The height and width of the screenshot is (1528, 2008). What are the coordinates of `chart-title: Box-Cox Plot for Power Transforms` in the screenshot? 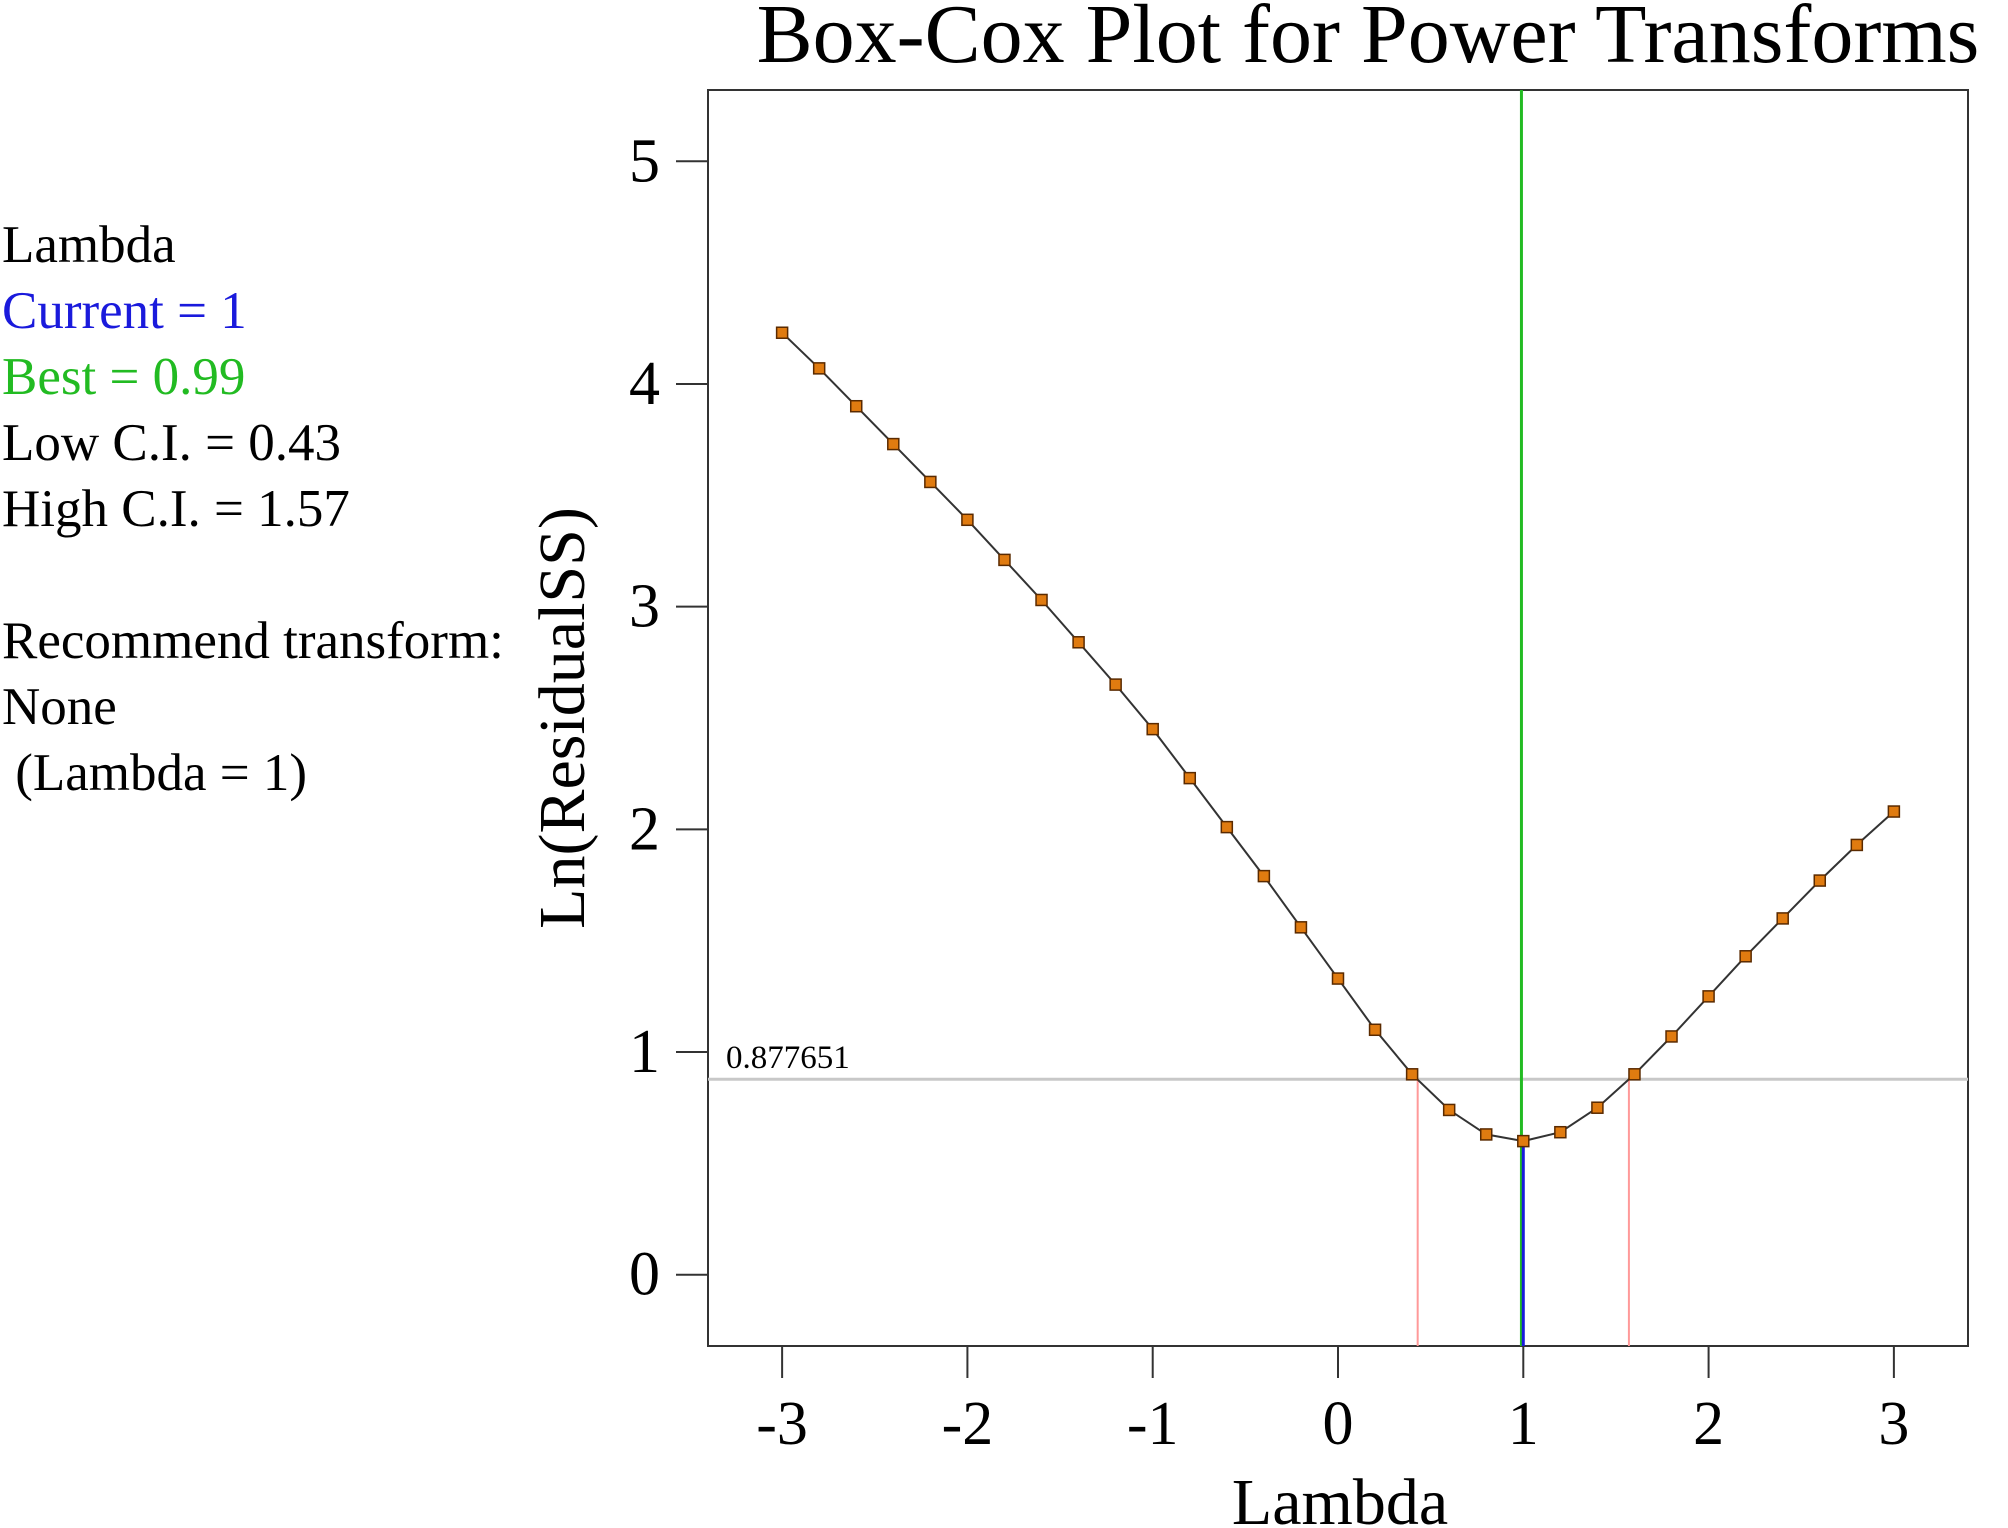 It's located at (1368, 40).